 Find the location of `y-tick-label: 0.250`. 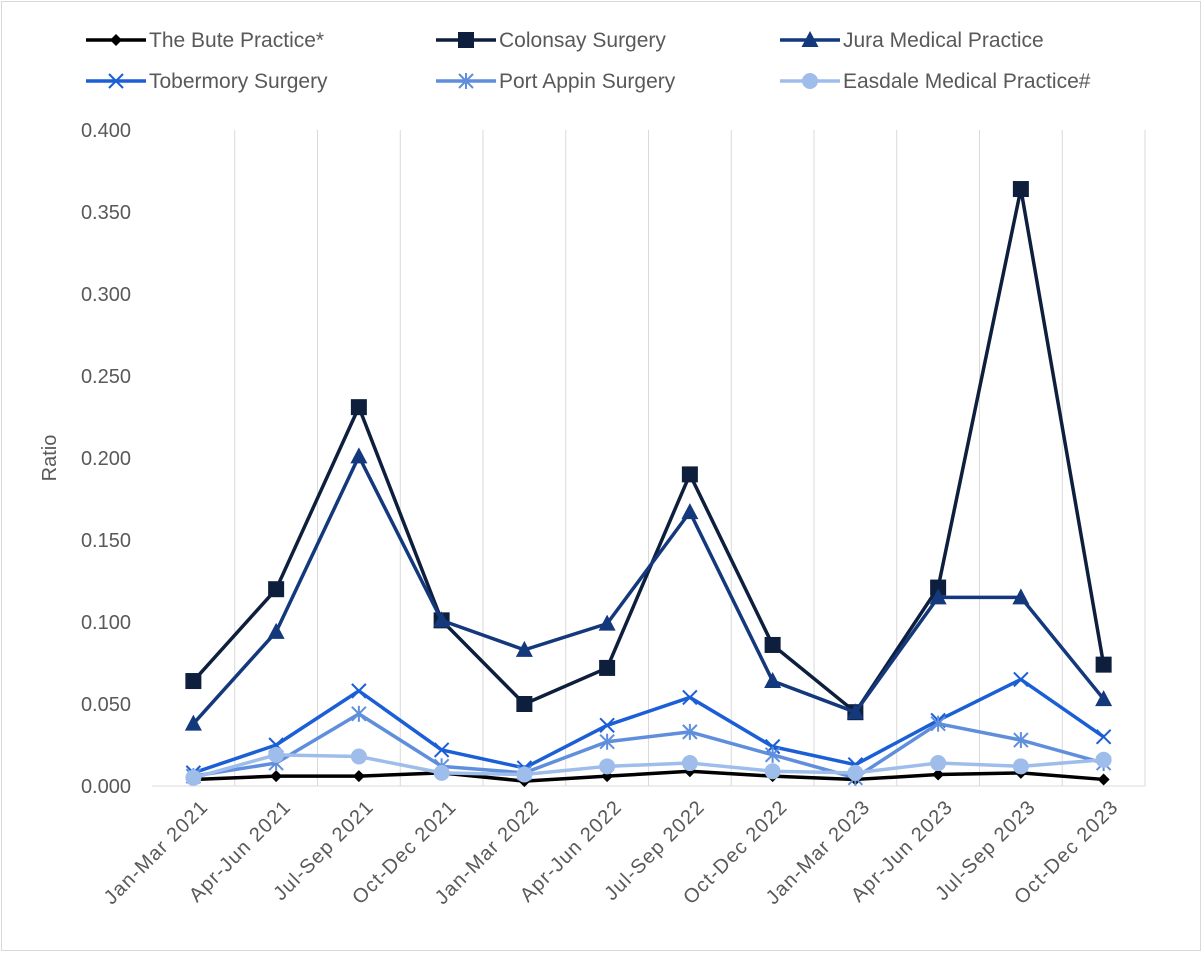

y-tick-label: 0.250 is located at coordinates (106, 377).